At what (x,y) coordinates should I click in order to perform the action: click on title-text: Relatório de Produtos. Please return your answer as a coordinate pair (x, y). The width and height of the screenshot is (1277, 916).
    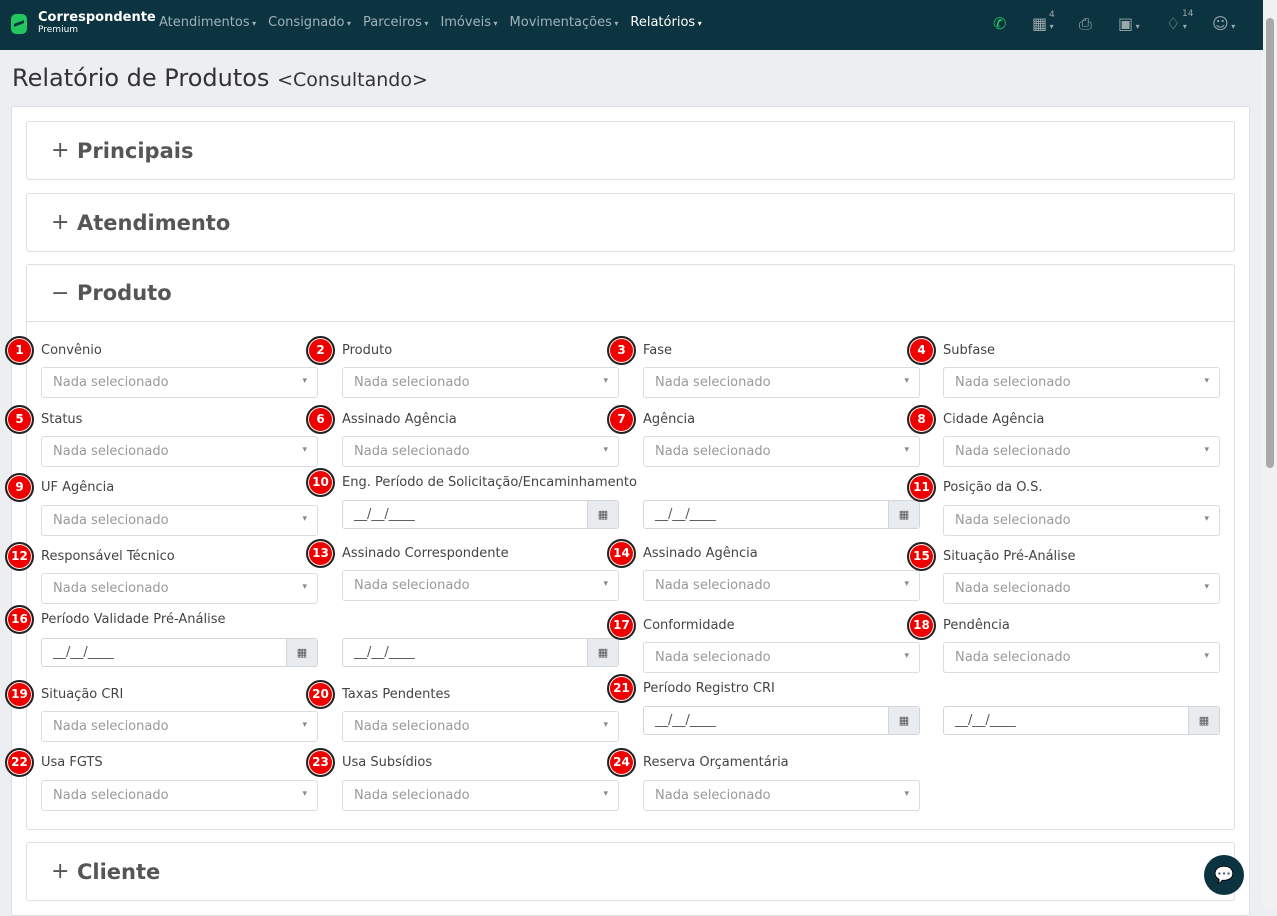
    Looking at the image, I should click on (141, 78).